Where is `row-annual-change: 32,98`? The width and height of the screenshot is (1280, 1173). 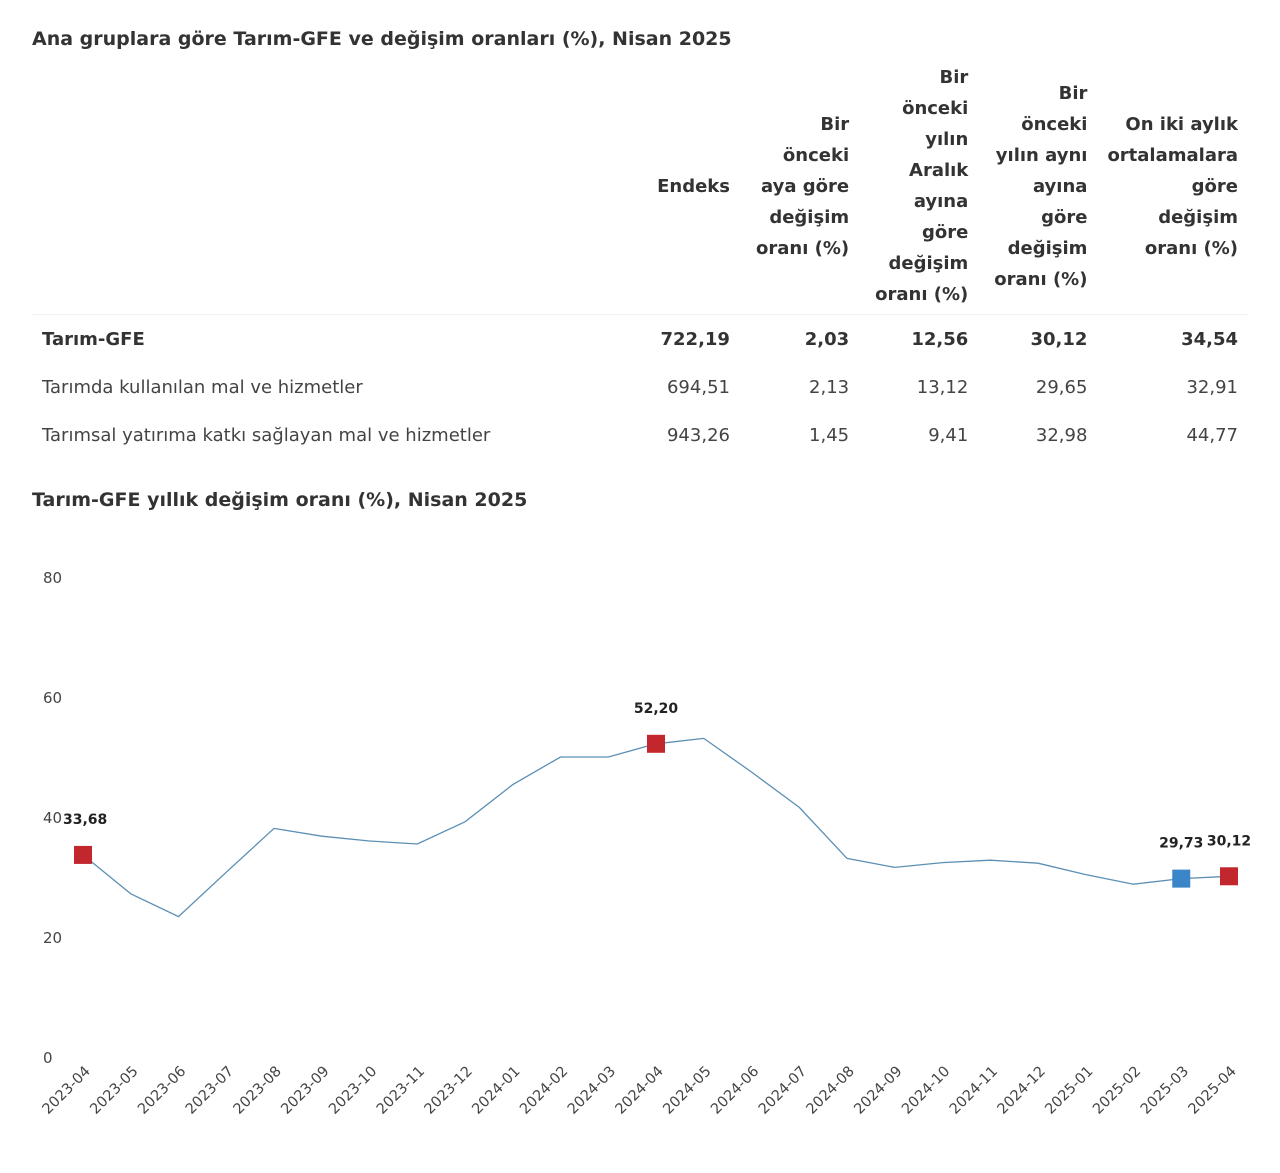
row-annual-change: 32,98 is located at coordinates (1061, 435).